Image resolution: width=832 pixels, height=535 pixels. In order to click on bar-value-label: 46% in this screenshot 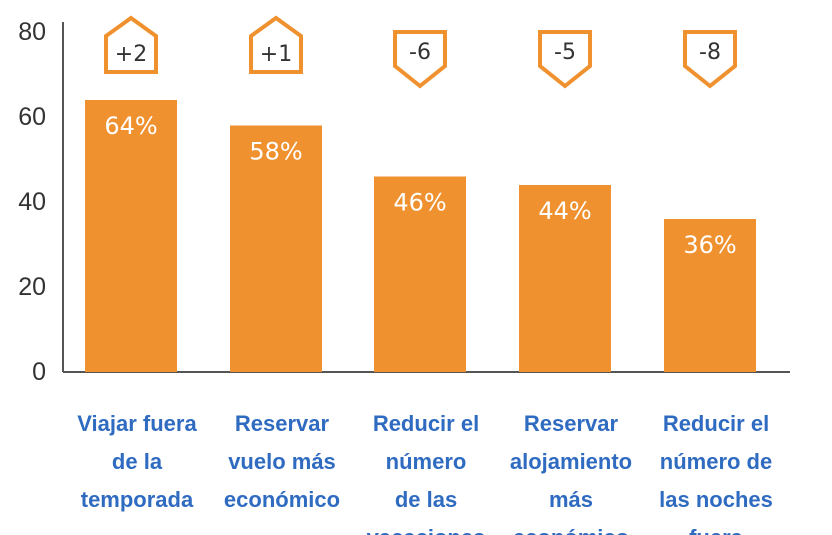, I will do `click(419, 203)`.